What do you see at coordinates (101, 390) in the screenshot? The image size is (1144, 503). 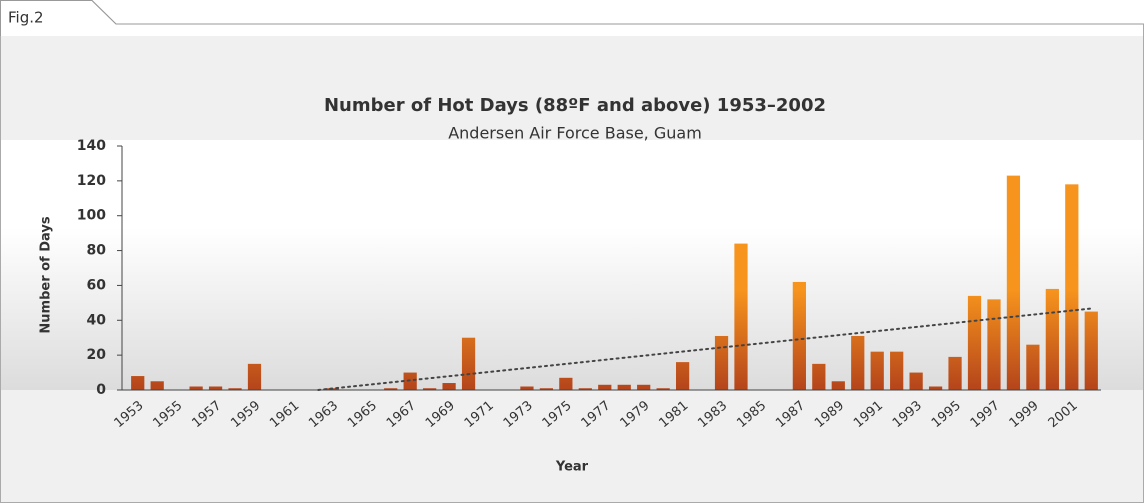 I see `y-tick-label: 0` at bounding box center [101, 390].